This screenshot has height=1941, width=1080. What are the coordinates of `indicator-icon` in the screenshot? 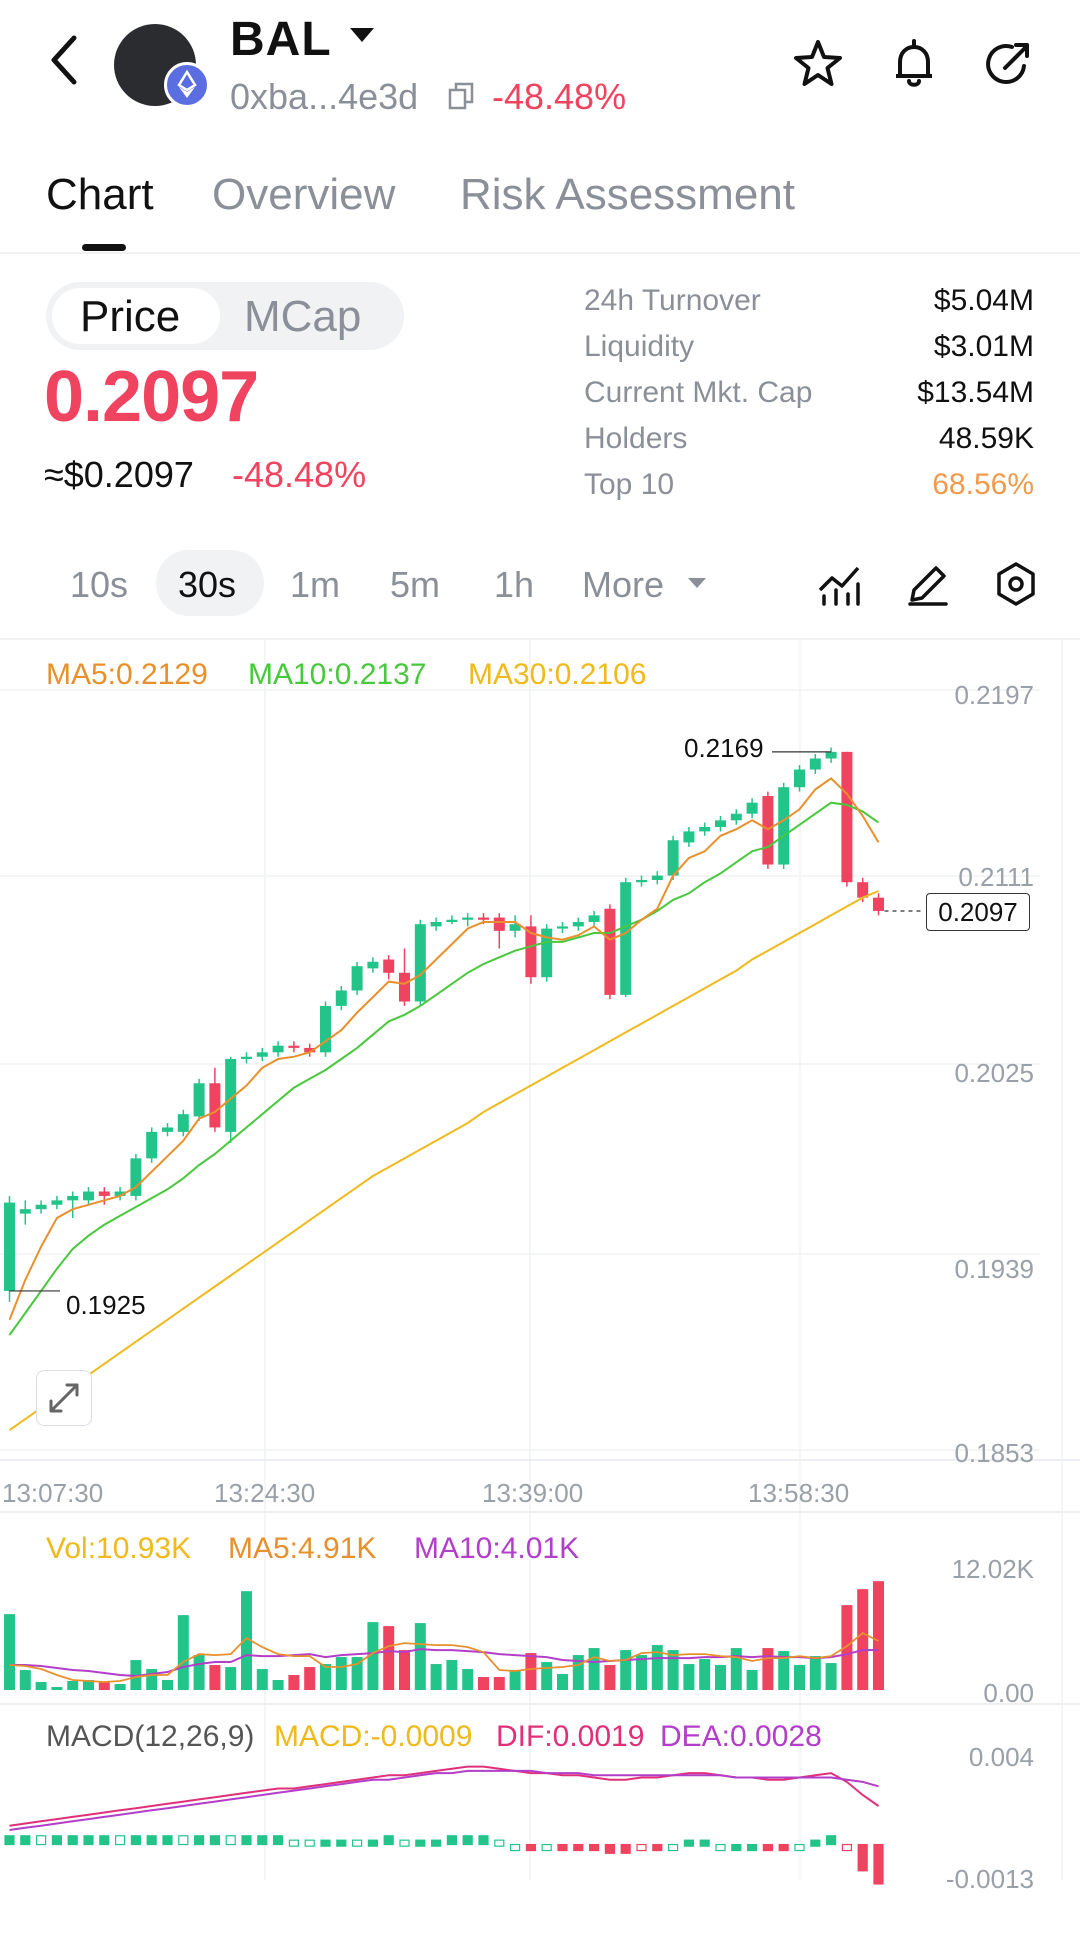 It's located at (840, 584).